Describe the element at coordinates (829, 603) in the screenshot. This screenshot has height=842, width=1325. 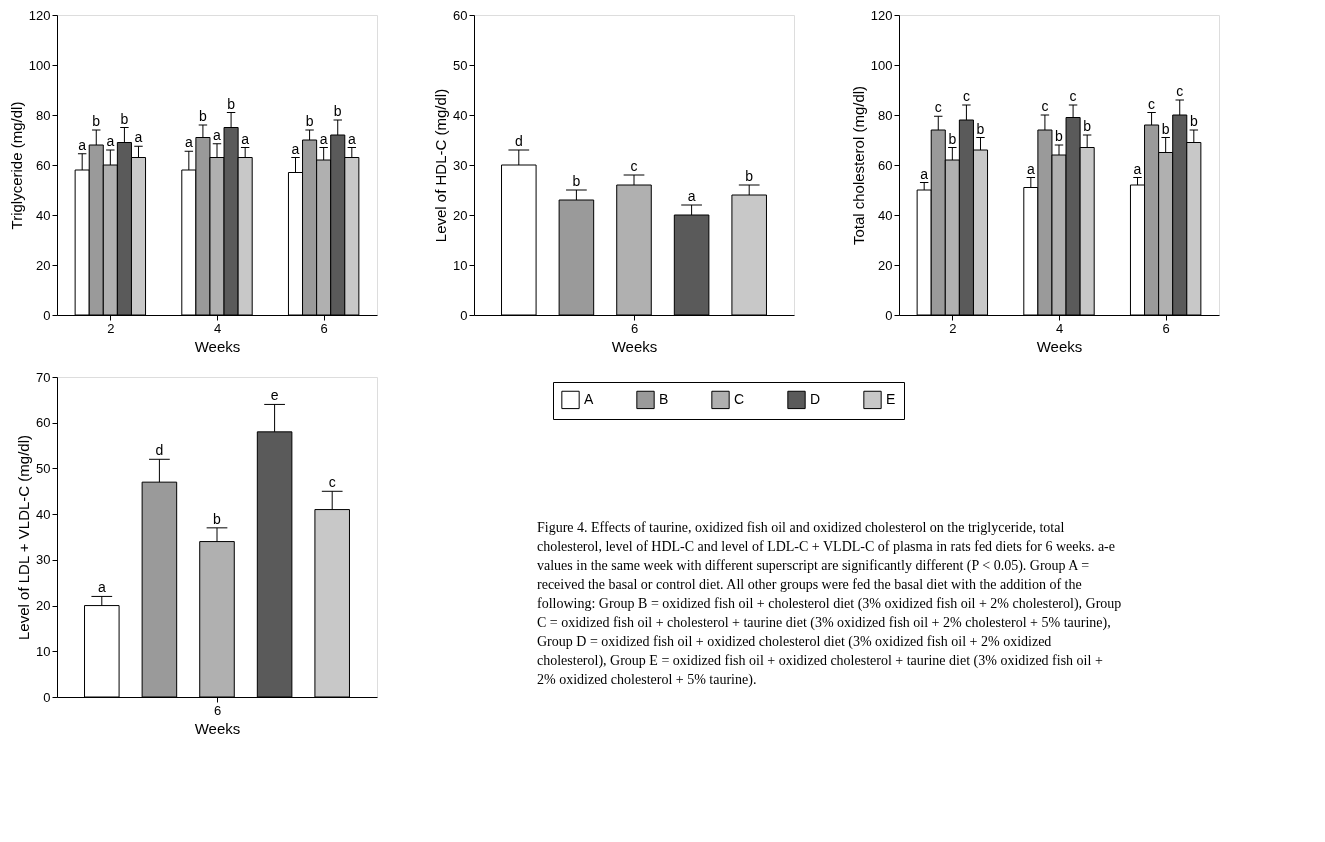
I see `text: Figure 4. Effects of taurine, oxidized fish oil and oxidized cholesterol on the triglyceride, total cholesterol, level of HDL-C and level of LDL-C + VLDL-C of plasma in rats fed diets for 6 weeks. a-e values in the same week with different superscript are significantly different (P < 0.05). Group A = received the basal or control diet. All other groups were fed the basal diet with the addition of the following: Group B = oxidized fish oil + cholesterol diet (3% oxidized fish oil + 2% cholesterol), Group C = oxidized fish oil + cholesterol + taurine diet (3% oxidized fish oil + 2% cholesterol + 5% taurine), Group D = oxidized fish oil + oxidized cholesterol diet (3% oxidized fish oil + 2% oxidized cholesterol), Group E = oxidized fish oil + oxidized cholesterol + taurine diet (3% oxidized fish oil + 2% oxidized cholesterol + 5% taurine).` at that location.